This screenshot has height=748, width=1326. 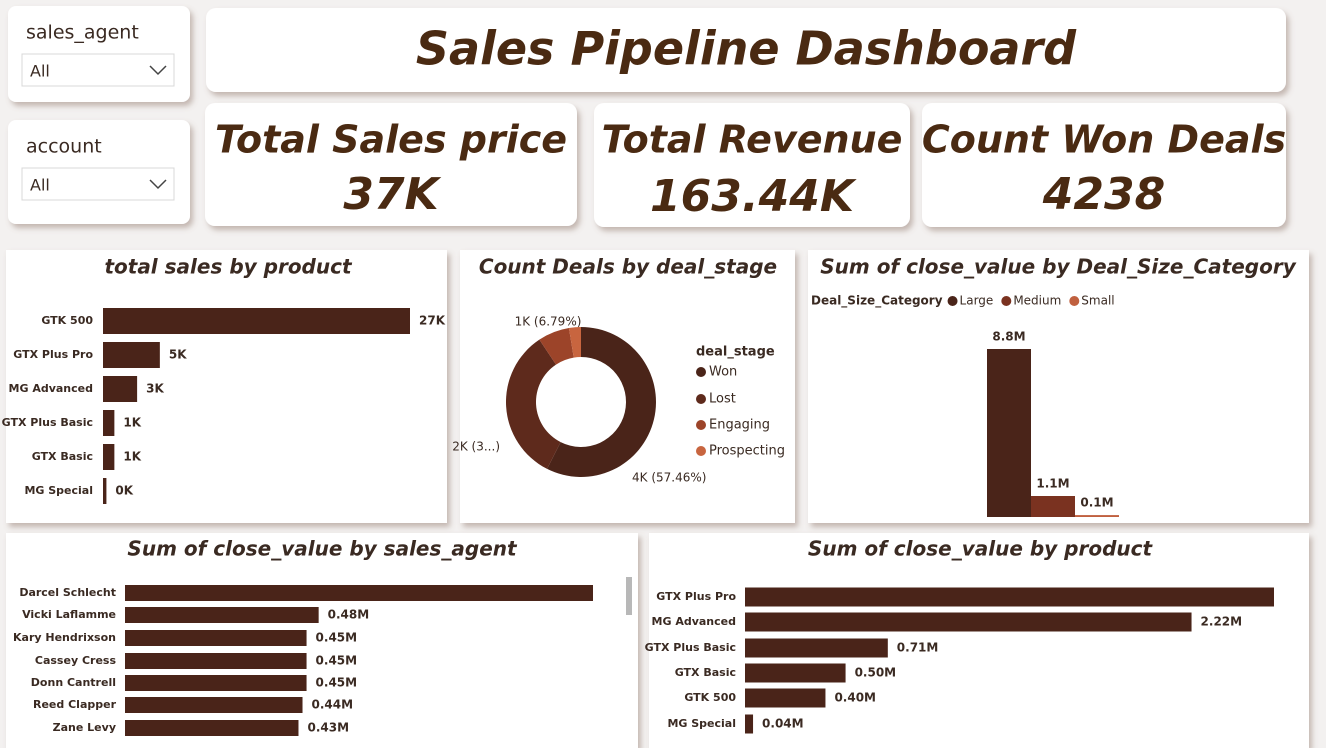 I want to click on data-label: 3K, so click(x=155, y=389).